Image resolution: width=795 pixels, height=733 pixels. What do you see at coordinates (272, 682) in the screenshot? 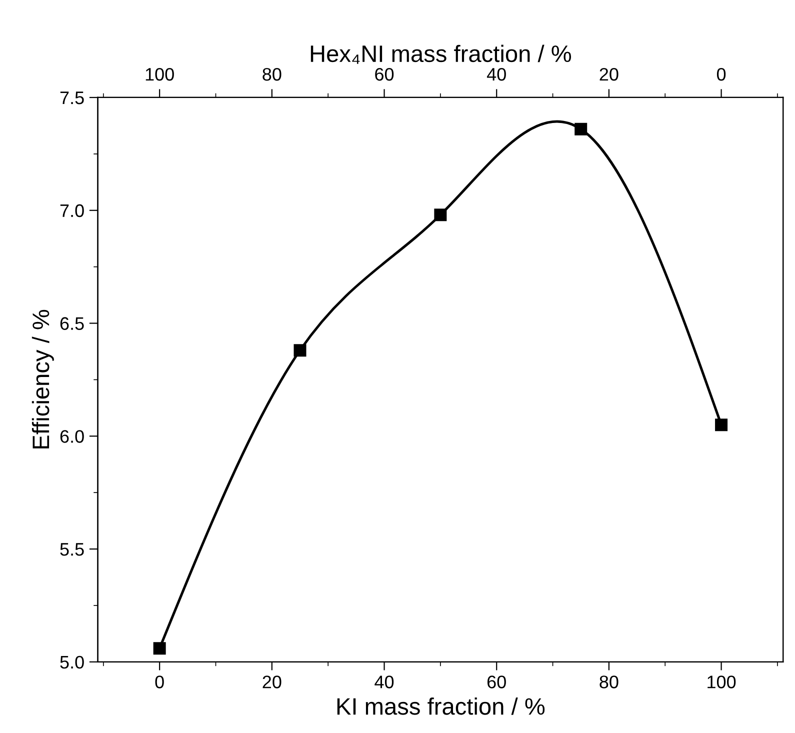
I see `x-tick-label: 20` at bounding box center [272, 682].